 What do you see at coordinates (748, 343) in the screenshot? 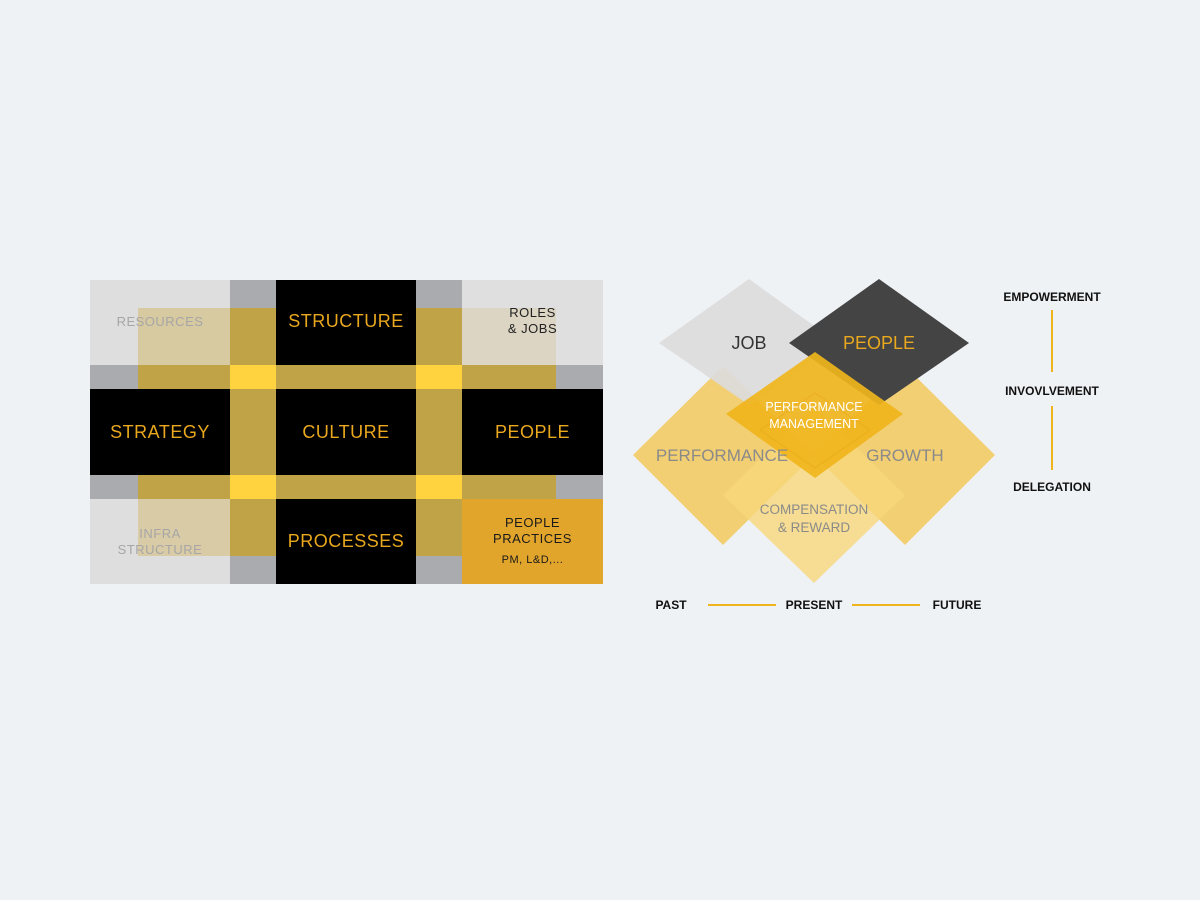
I see `label-job: JOB` at bounding box center [748, 343].